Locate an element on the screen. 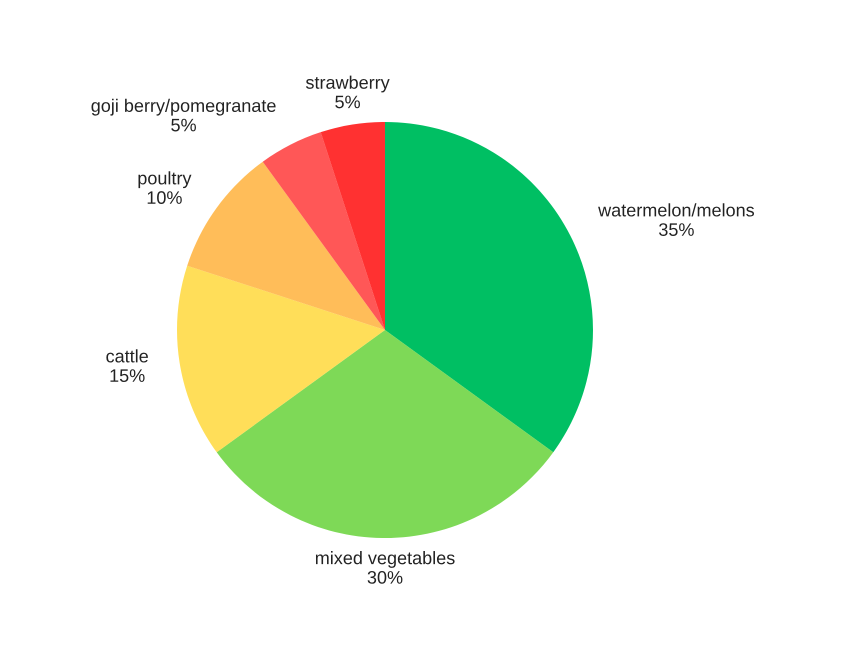 The image size is (856, 660). slice-label: mixed vegetables is located at coordinates (385, 559).